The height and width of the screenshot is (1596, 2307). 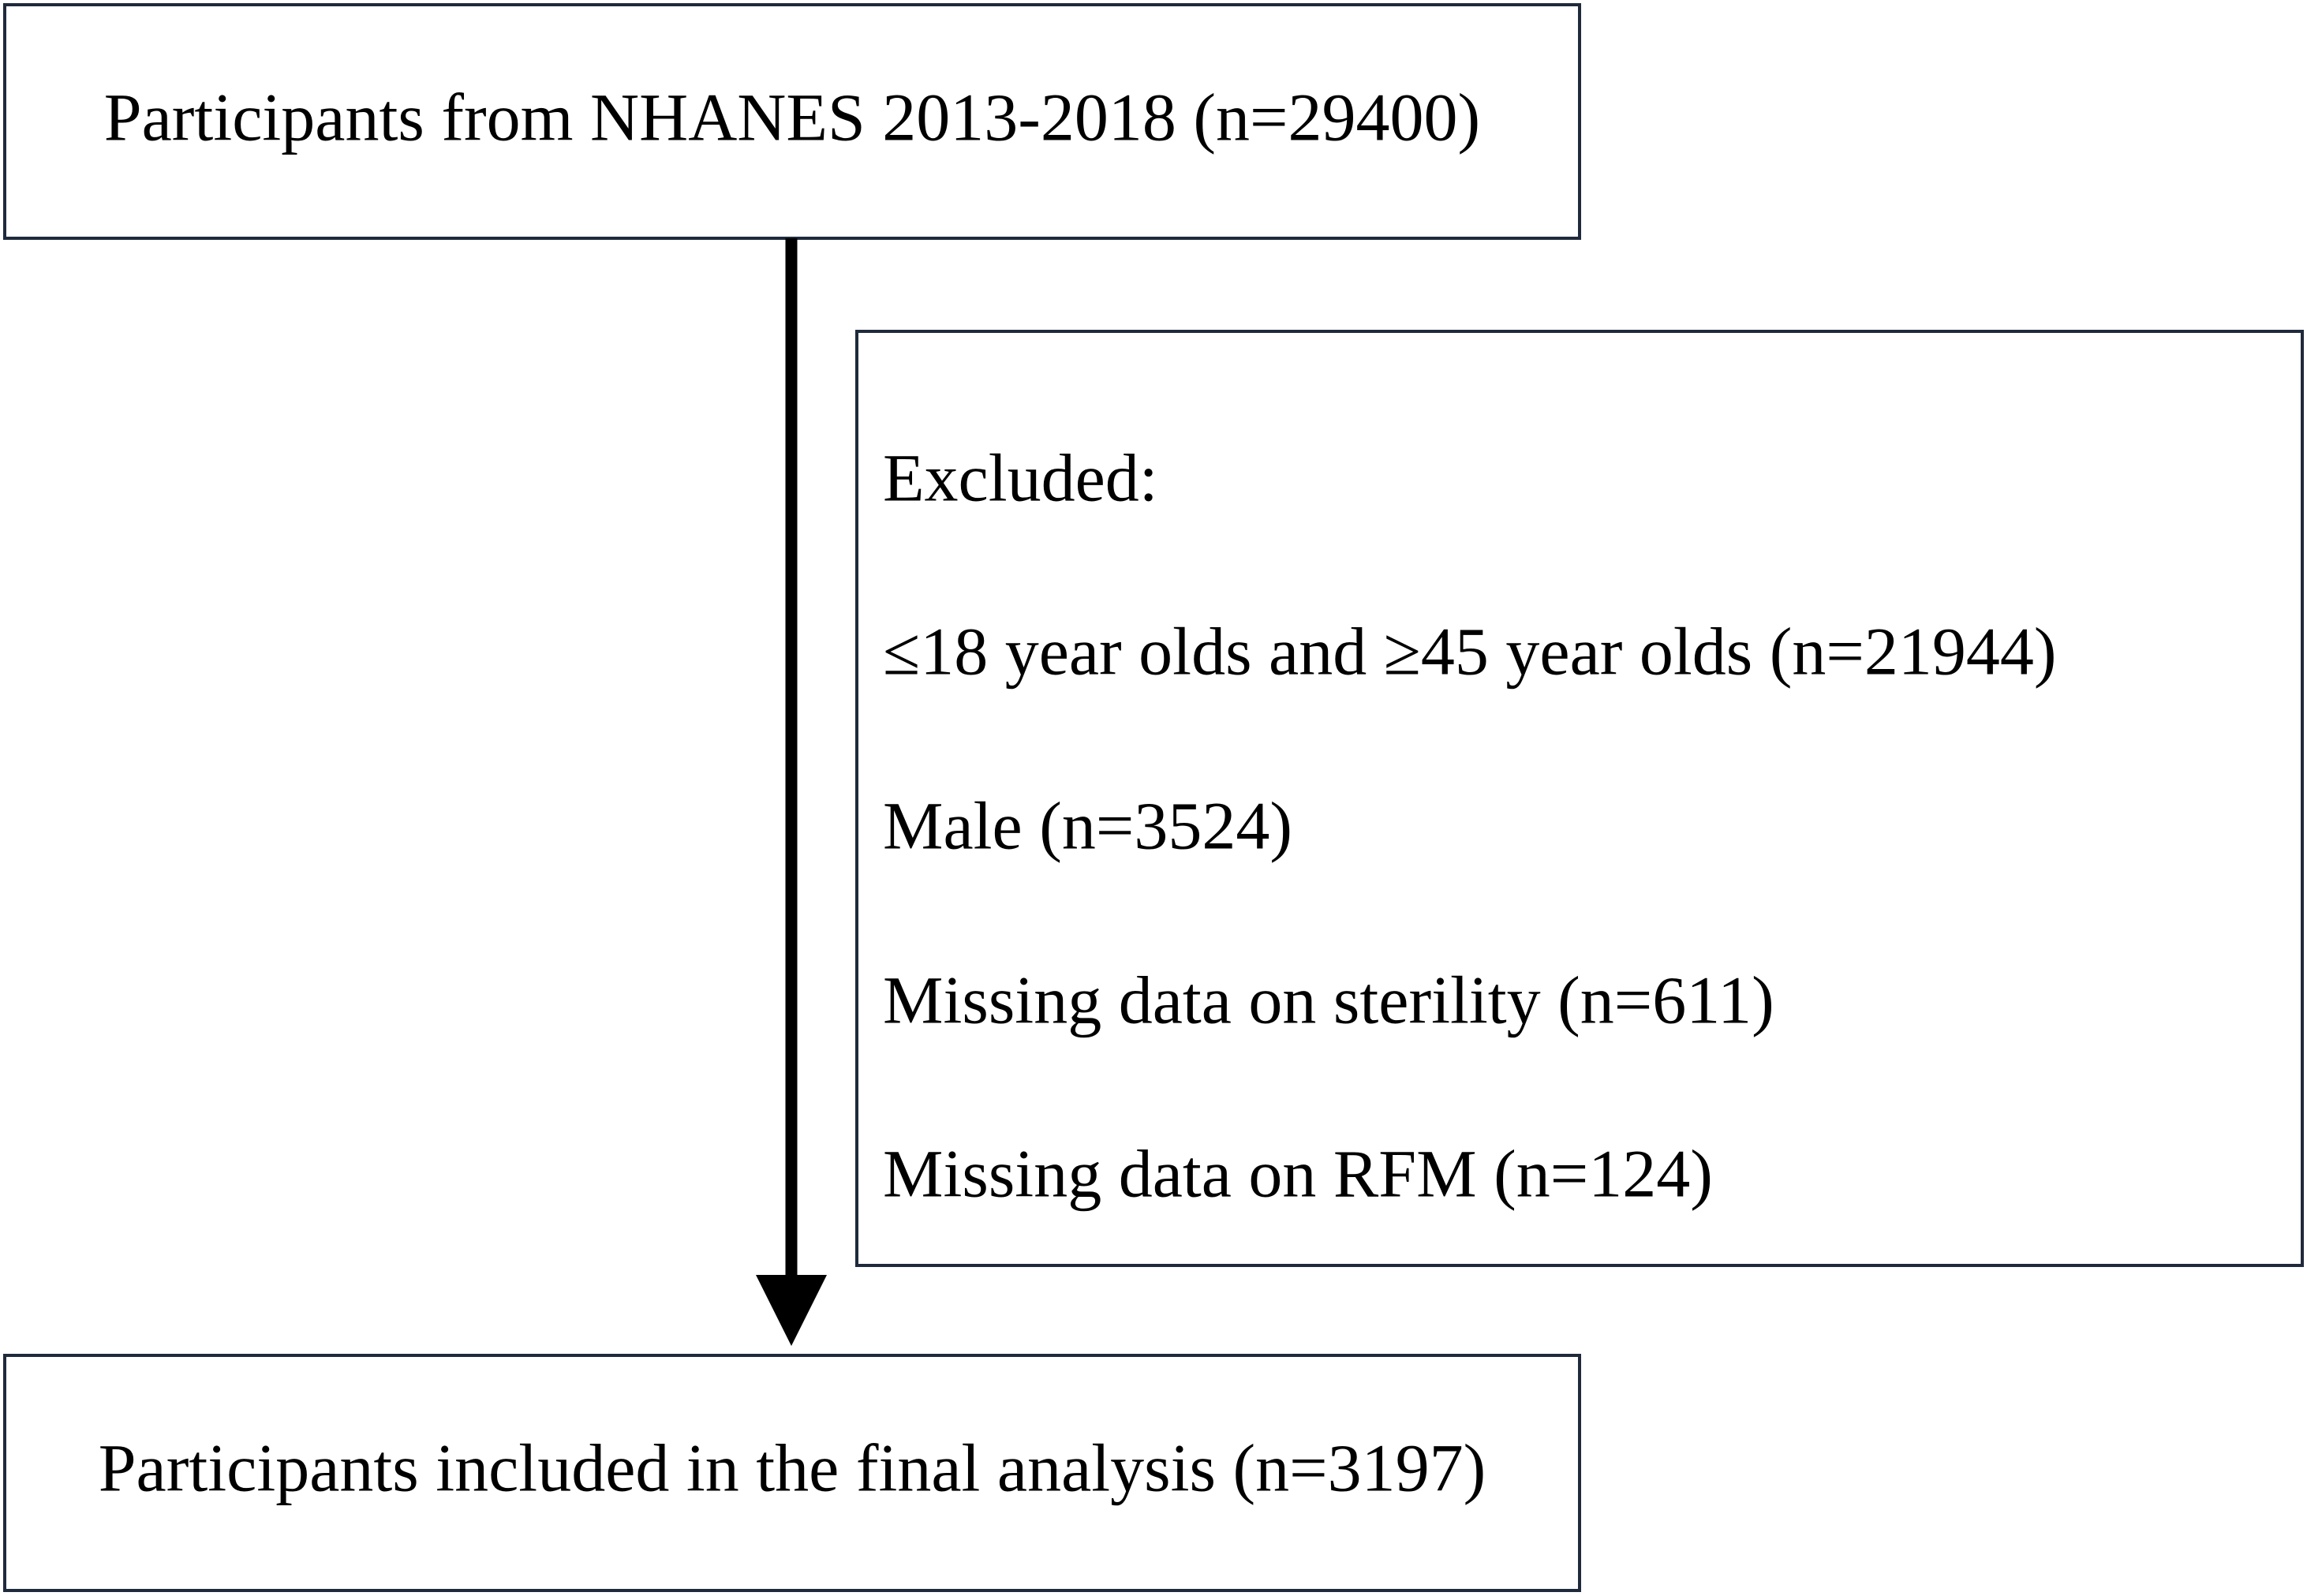 I want to click on exclusion-title: Excluded:, so click(x=1020, y=478).